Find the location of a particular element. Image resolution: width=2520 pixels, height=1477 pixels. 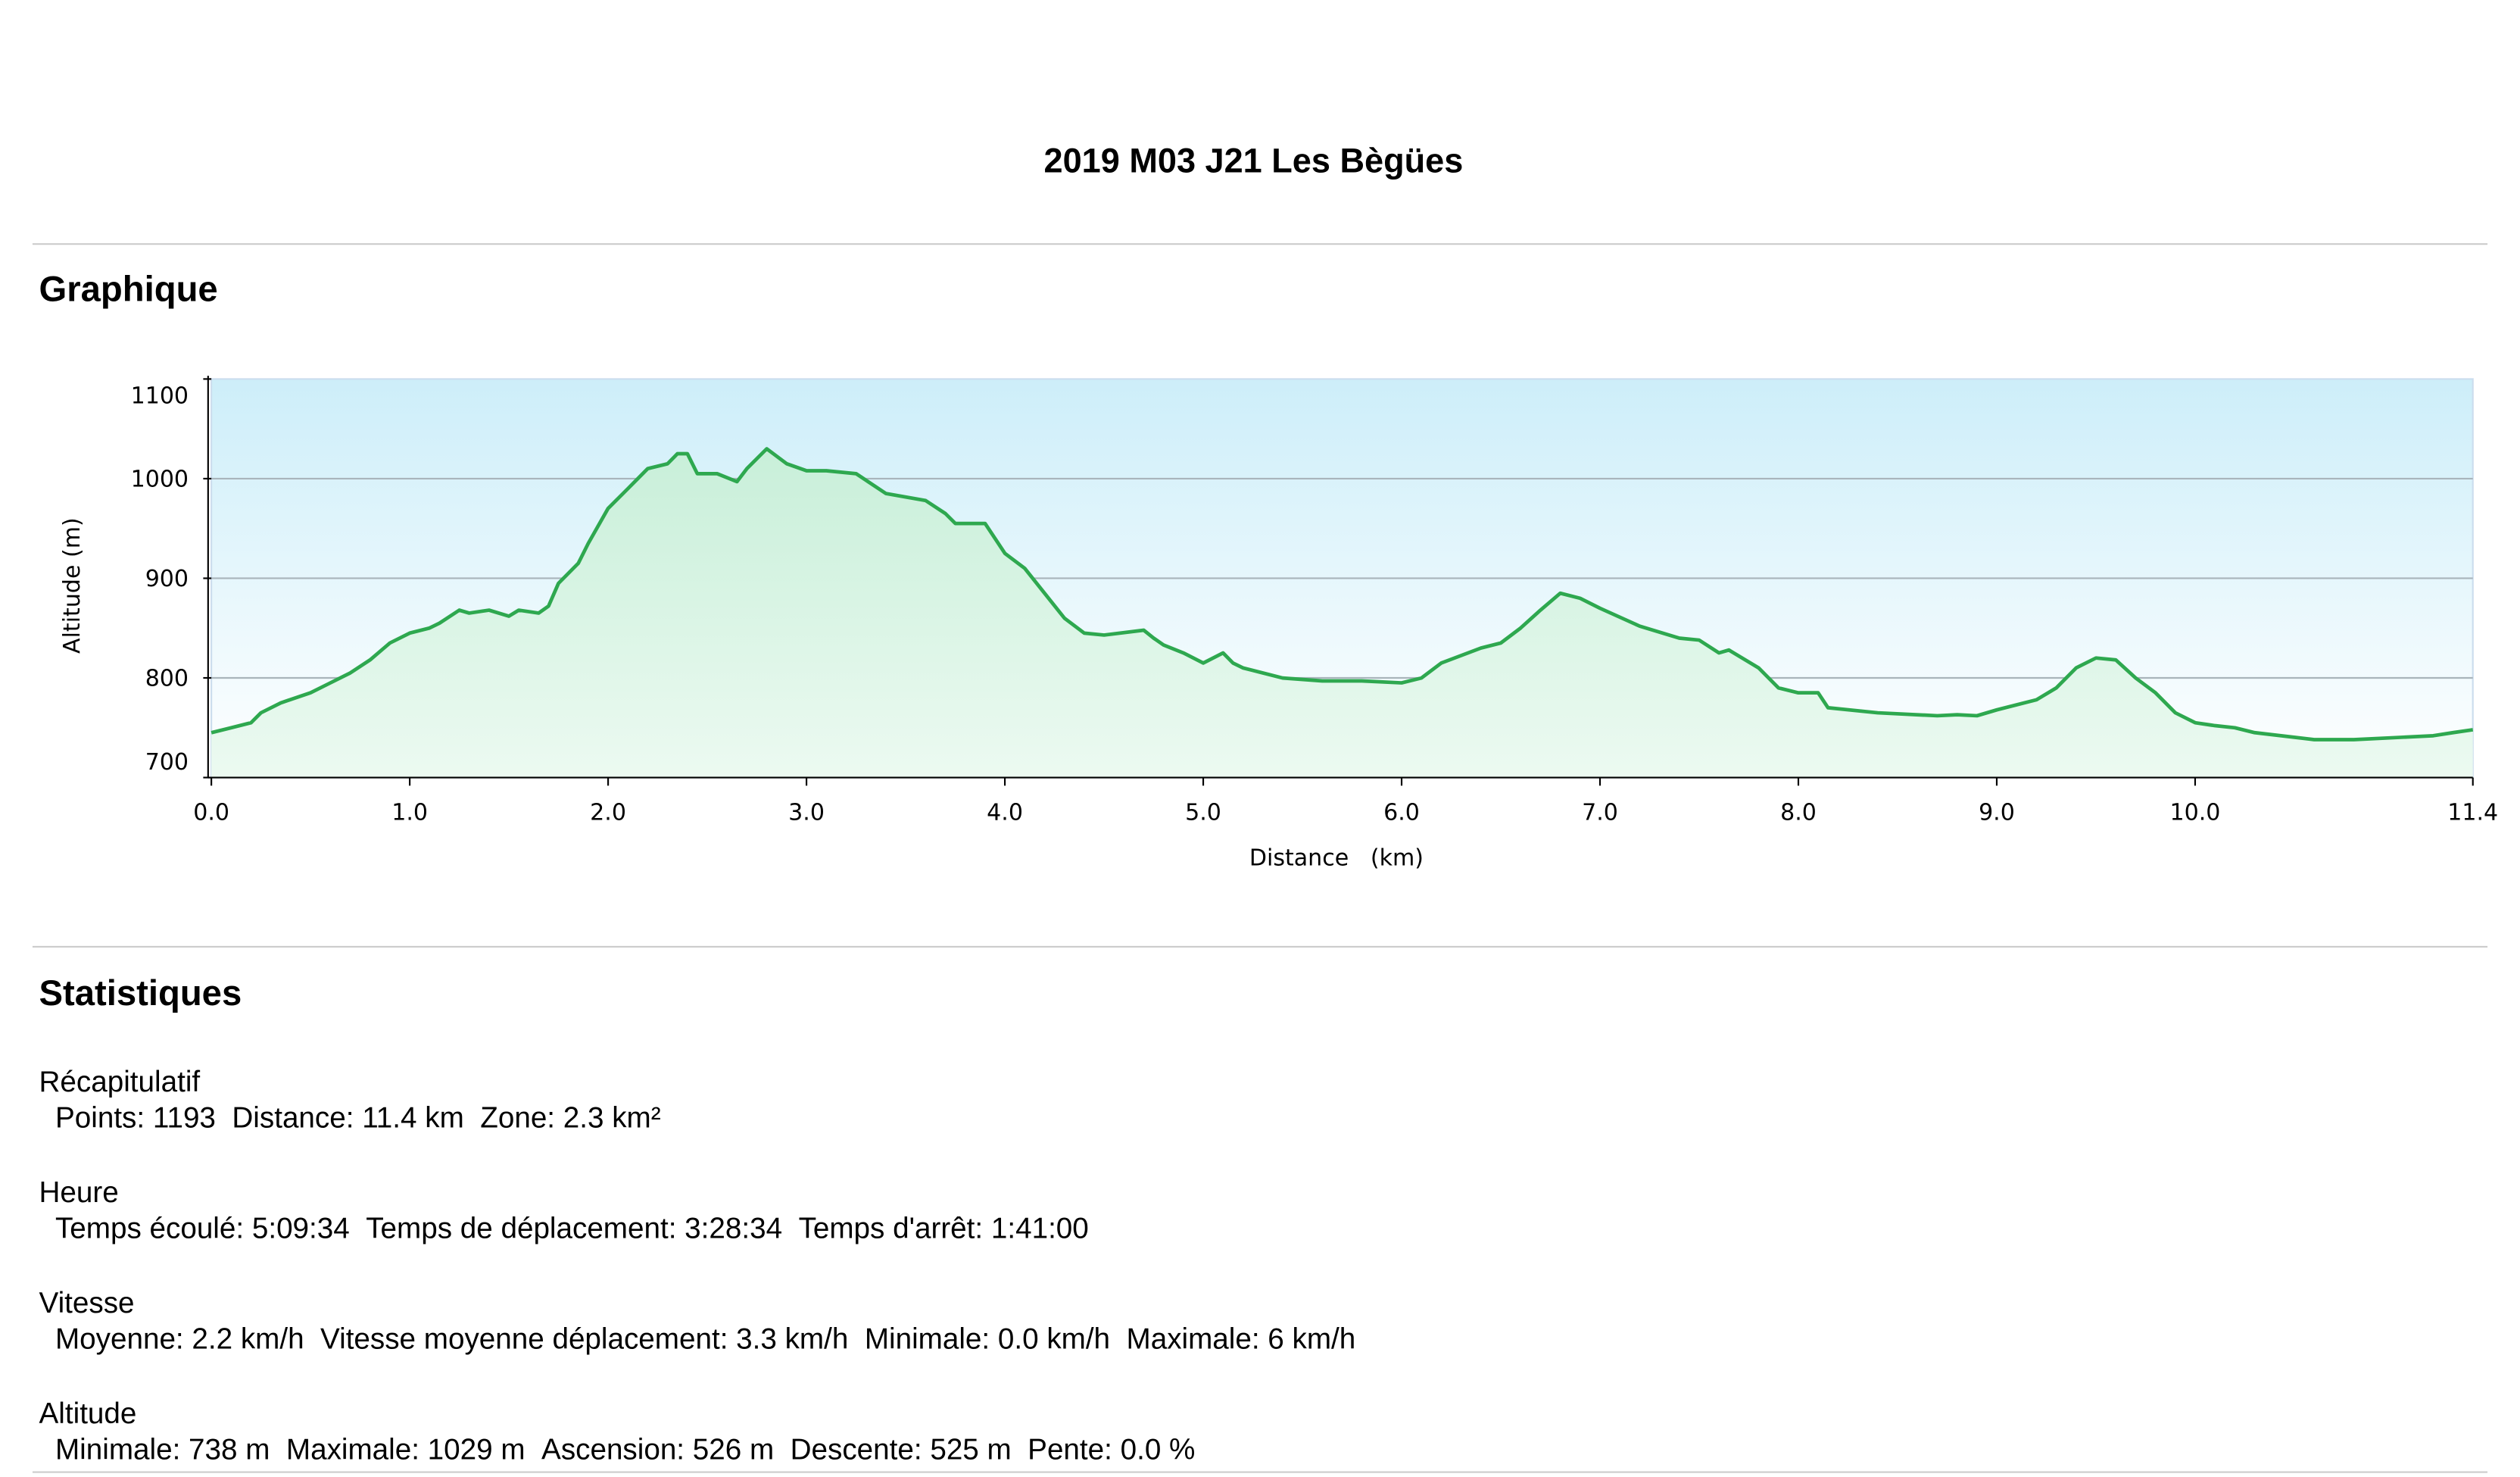

stat-group-label: Heure is located at coordinates (79, 1192).